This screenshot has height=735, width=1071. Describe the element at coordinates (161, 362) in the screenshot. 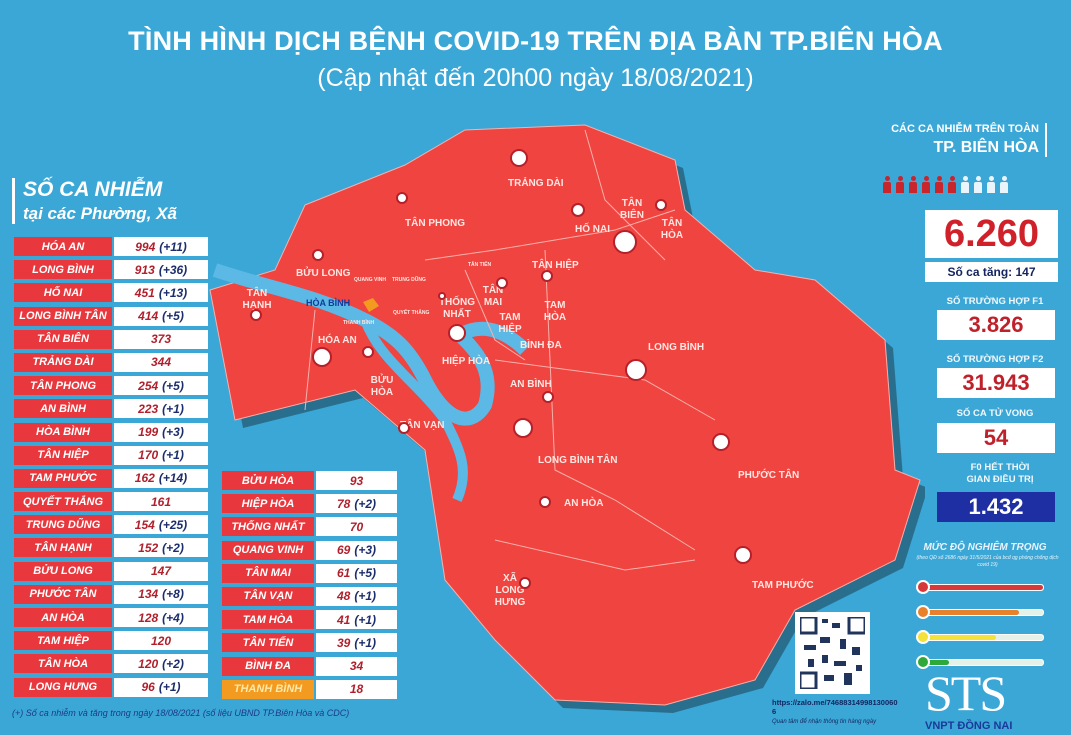

I see `case-count: 344` at that location.